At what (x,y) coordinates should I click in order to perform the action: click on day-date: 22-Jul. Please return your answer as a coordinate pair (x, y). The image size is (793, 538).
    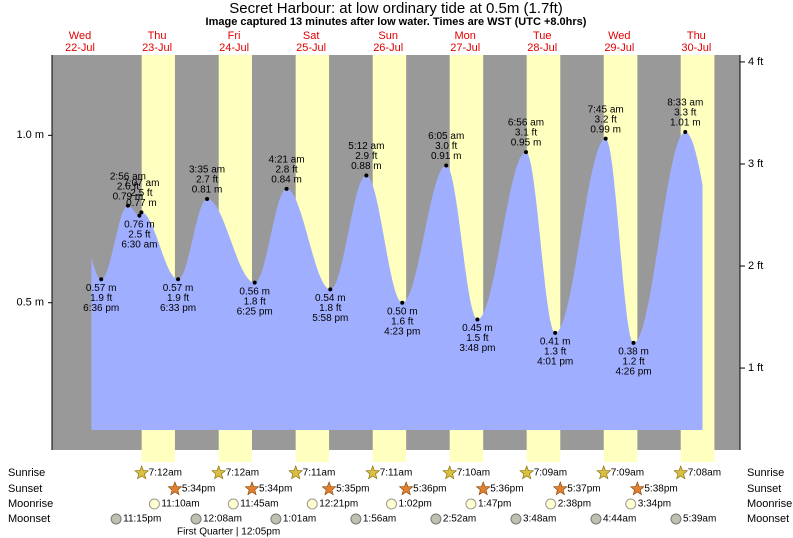
    Looking at the image, I should click on (80, 48).